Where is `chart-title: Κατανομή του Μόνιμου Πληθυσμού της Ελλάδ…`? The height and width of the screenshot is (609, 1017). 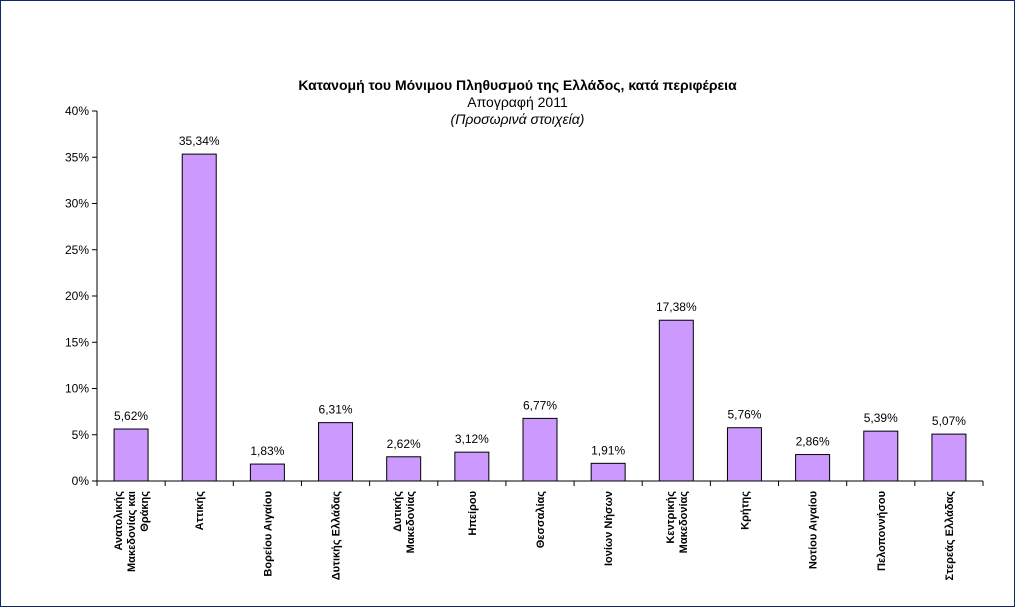
chart-title: Κατανομή του Μόνιμου Πληθυσμού της Ελλάδ… is located at coordinates (517, 85).